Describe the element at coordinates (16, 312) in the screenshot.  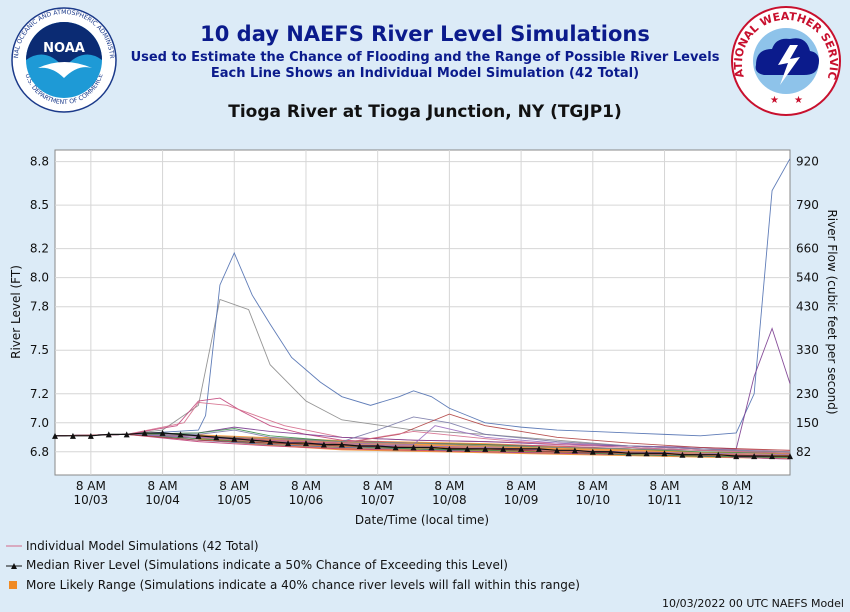
I see `y-axis-label: River Level (FT)` at that location.